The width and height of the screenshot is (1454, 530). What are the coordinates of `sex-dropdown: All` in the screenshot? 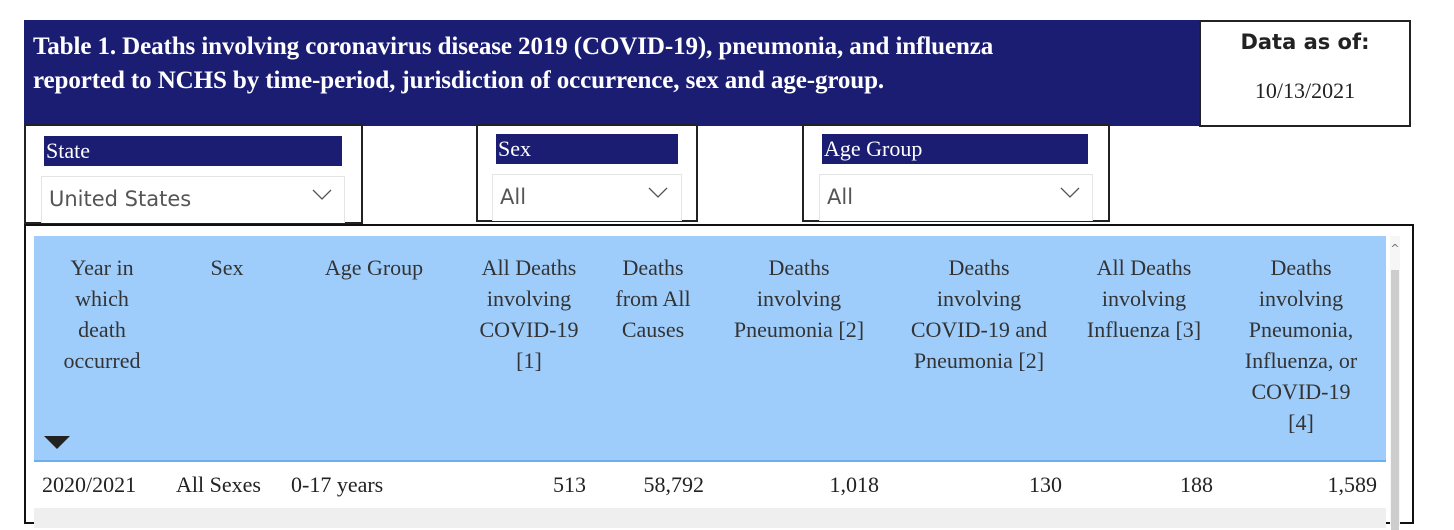 It's located at (587, 197).